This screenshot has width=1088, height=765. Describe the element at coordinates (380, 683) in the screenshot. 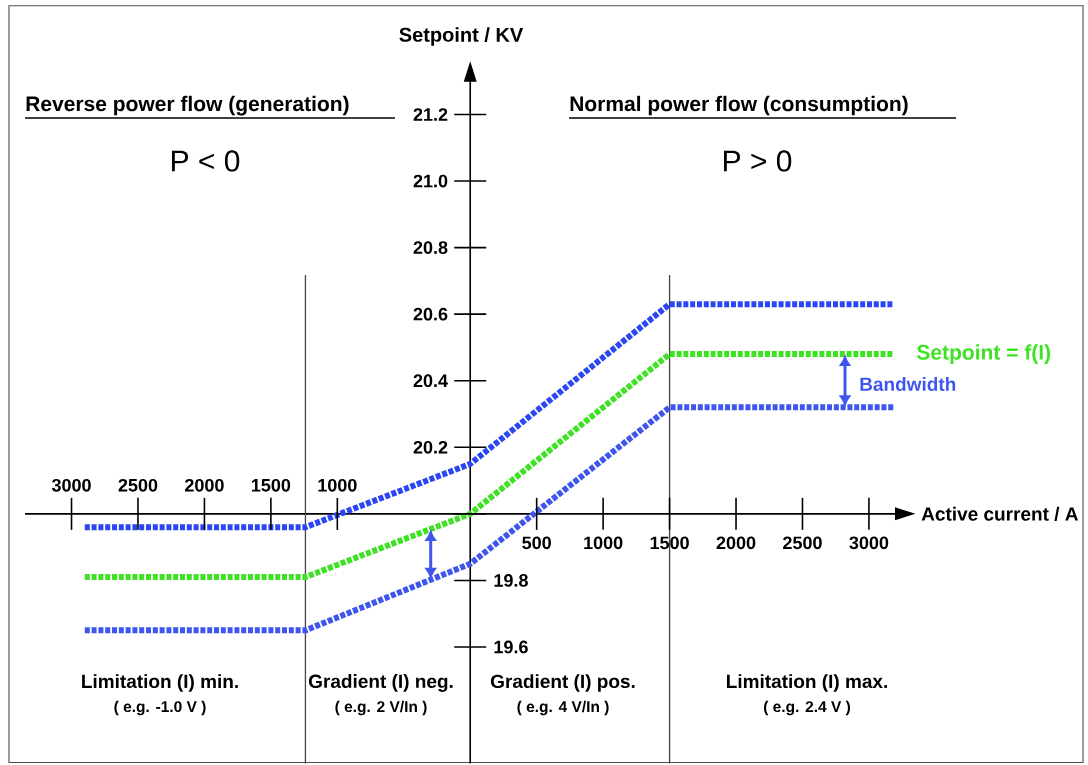

I see `annotation: Gradient (I) neg.` at that location.